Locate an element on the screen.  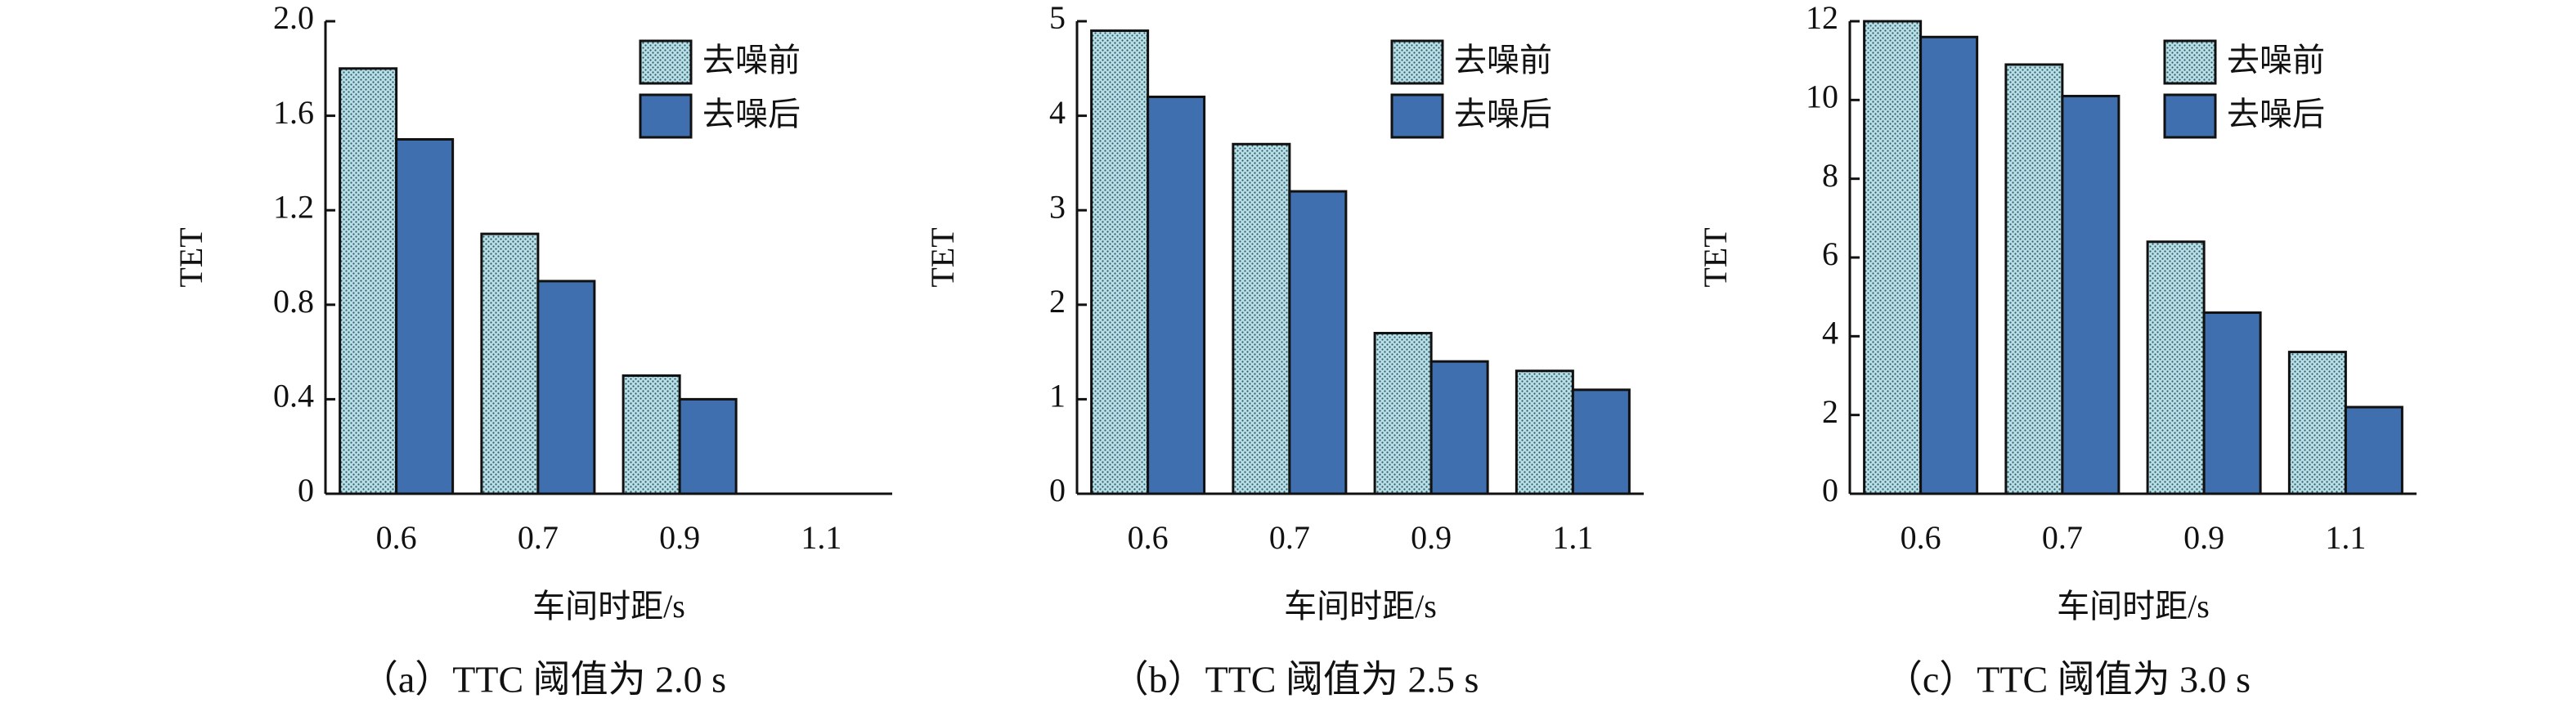
y-tick-label: 1.6 is located at coordinates (293, 112).